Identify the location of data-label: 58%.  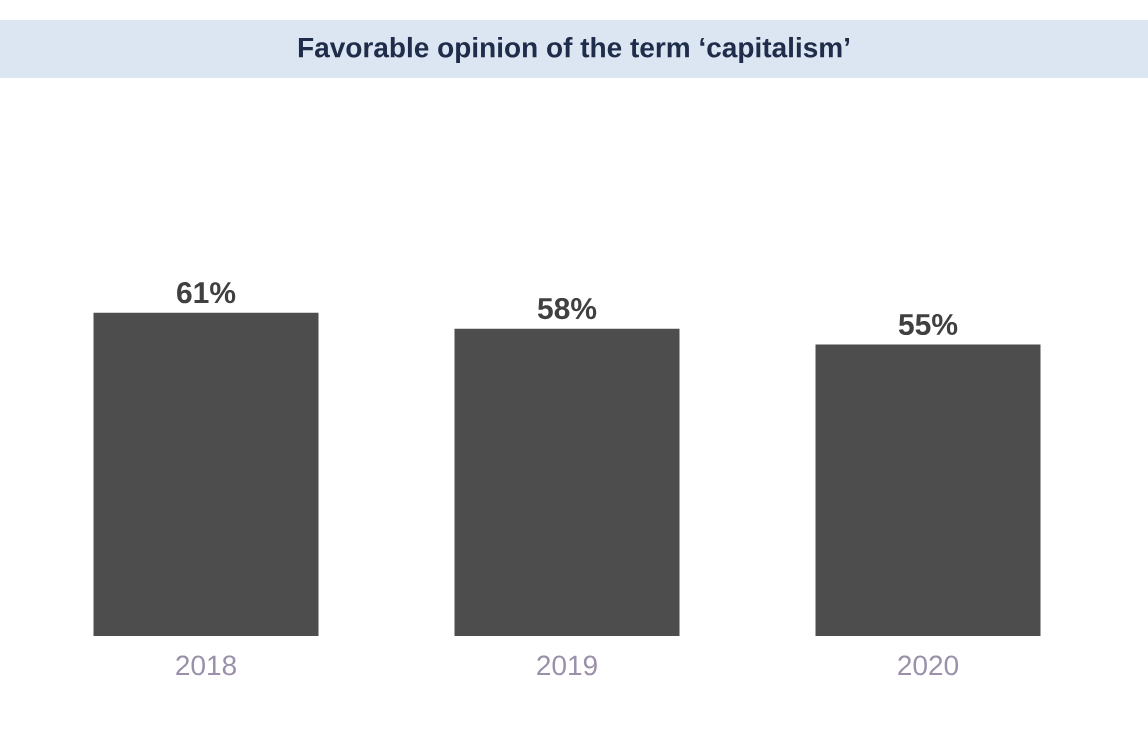
(567, 308).